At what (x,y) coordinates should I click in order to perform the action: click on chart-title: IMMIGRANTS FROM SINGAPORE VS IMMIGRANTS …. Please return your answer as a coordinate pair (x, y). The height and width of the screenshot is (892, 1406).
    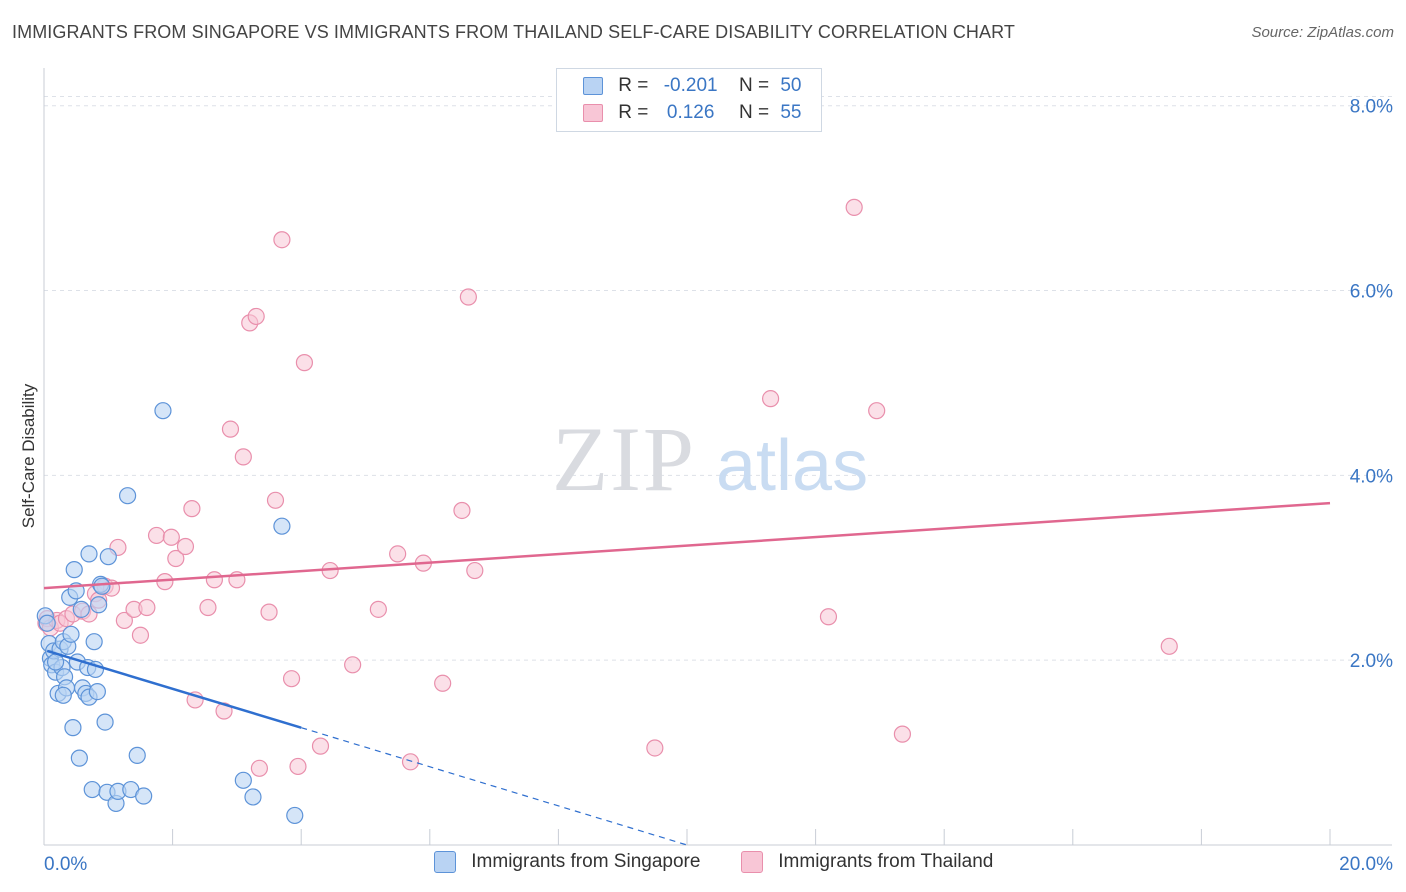
    Looking at the image, I should click on (513, 32).